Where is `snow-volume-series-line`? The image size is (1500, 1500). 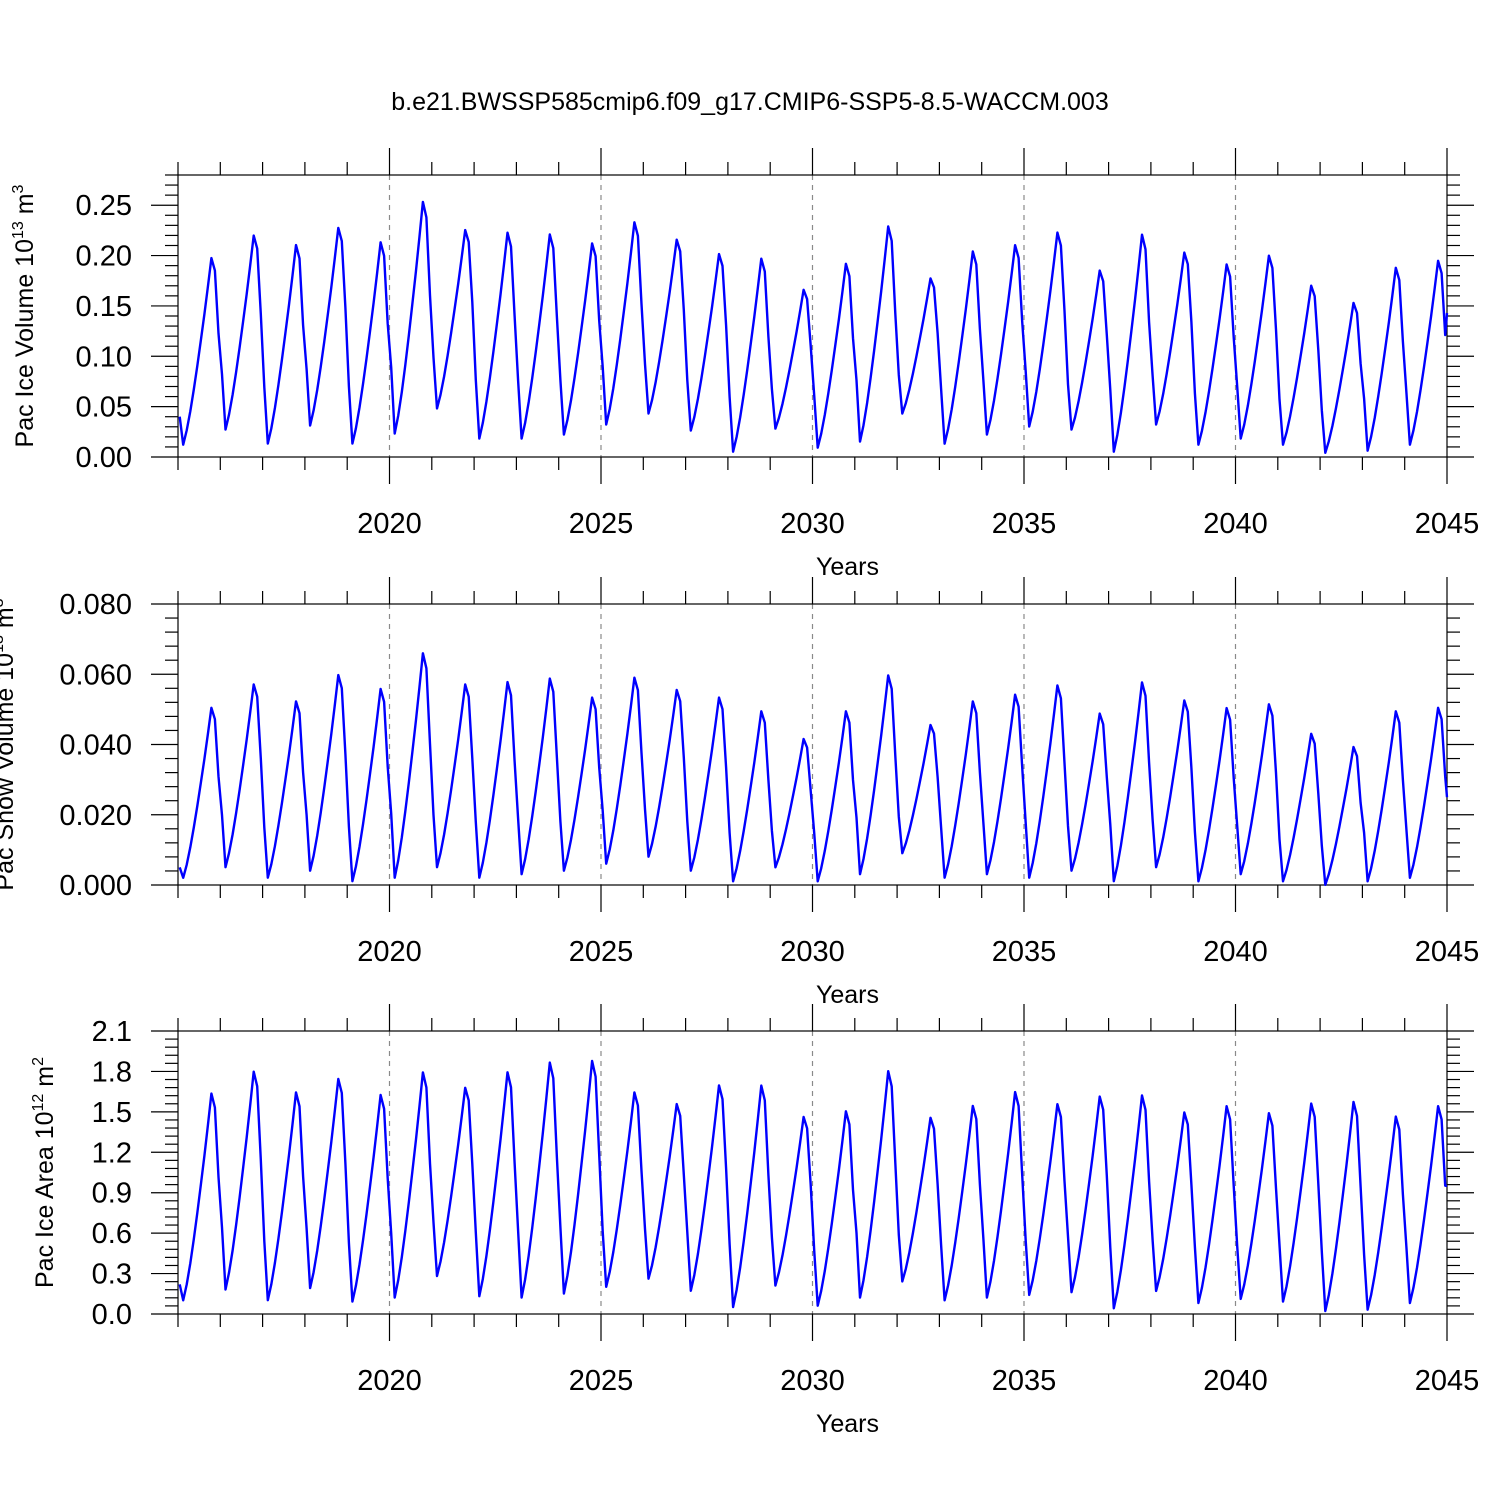
snow-volume-series-line is located at coordinates (813, 769).